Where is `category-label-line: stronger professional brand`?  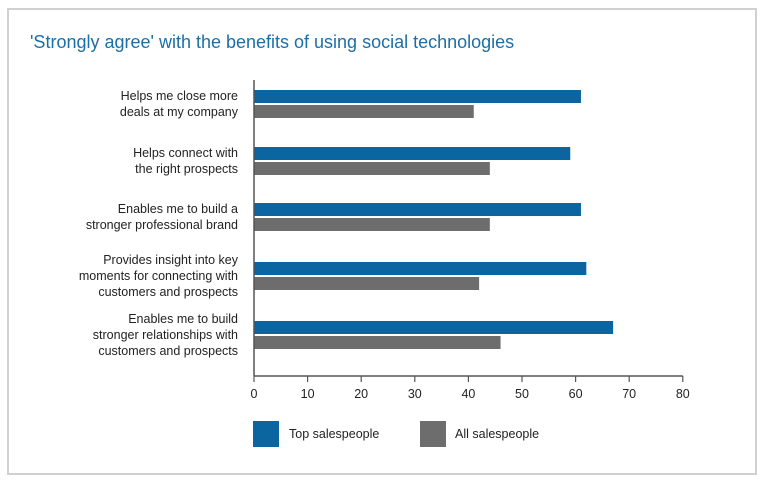 category-label-line: stronger professional brand is located at coordinates (161, 225).